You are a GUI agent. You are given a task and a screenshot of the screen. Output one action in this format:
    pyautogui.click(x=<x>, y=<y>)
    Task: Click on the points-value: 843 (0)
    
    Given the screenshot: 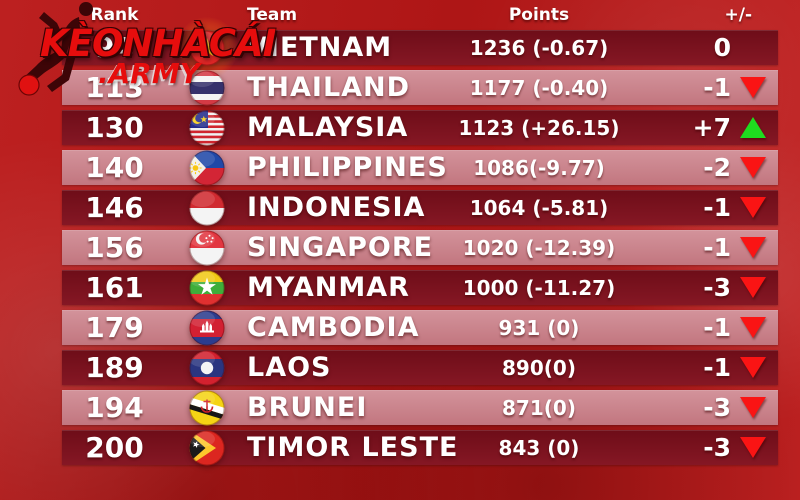 What is the action you would take?
    pyautogui.click(x=539, y=447)
    